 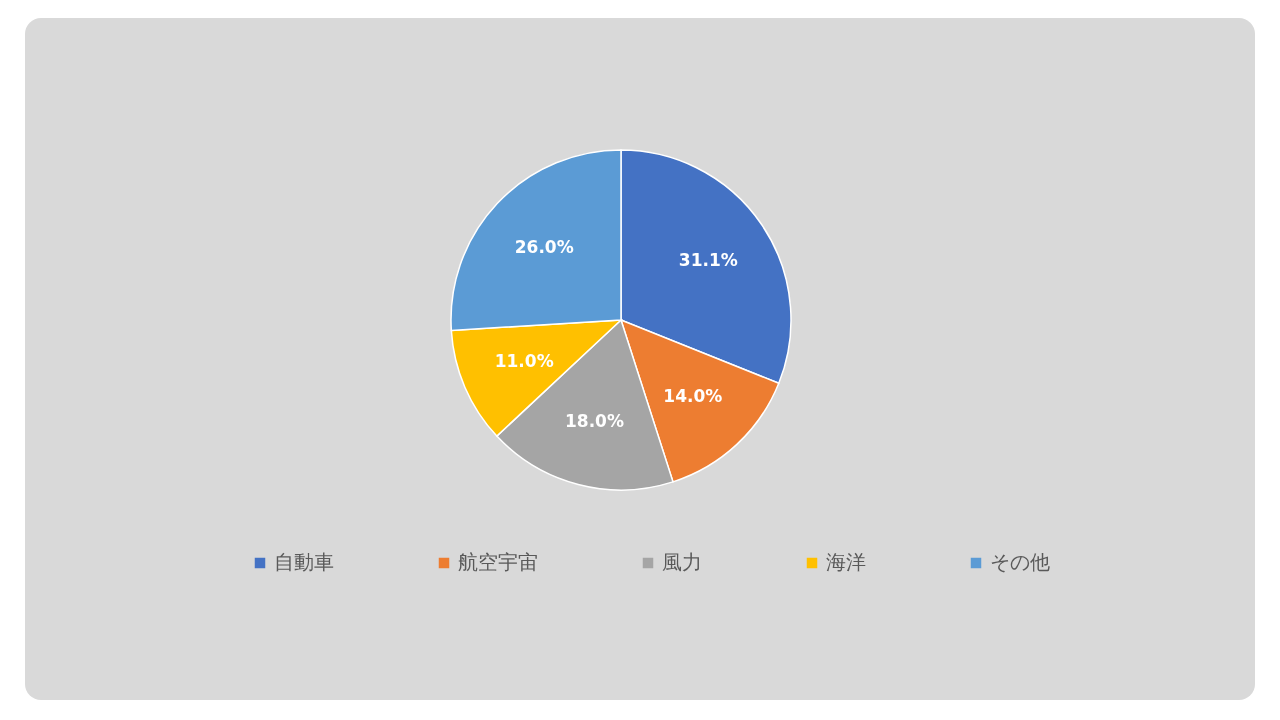 I want to click on data-label: 18.0%, so click(x=594, y=421).